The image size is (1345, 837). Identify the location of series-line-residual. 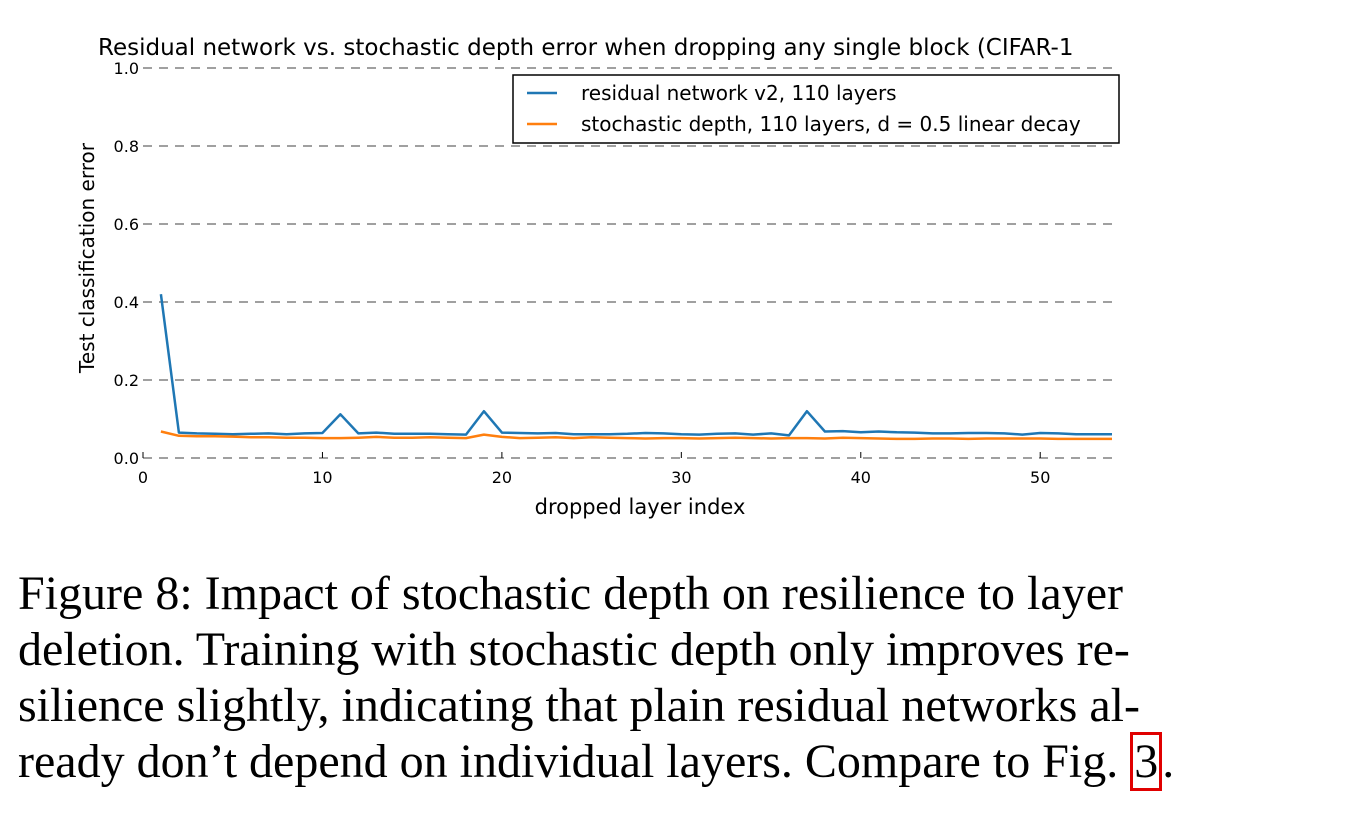
(635, 365).